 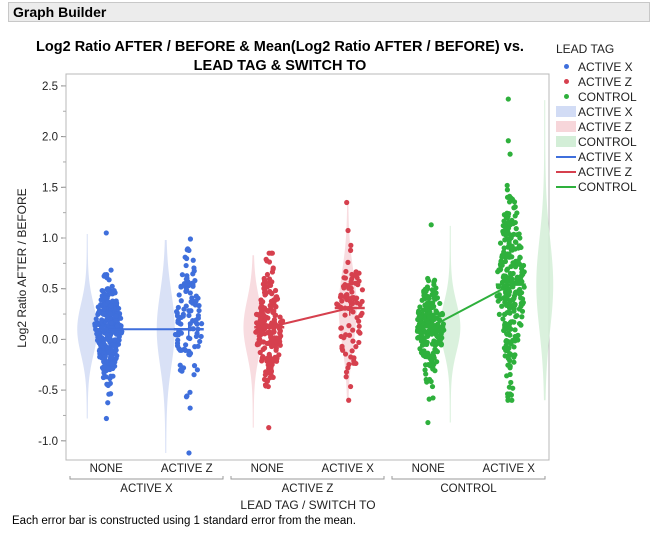 What do you see at coordinates (50, 340) in the screenshot?
I see `y-tick-label: 0.0` at bounding box center [50, 340].